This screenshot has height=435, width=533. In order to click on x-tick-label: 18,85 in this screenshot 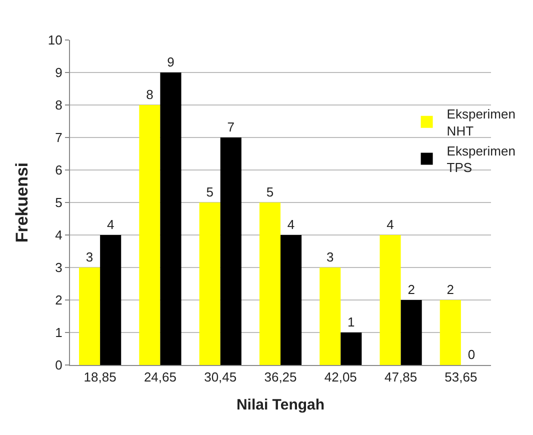, I will do `click(100, 377)`.